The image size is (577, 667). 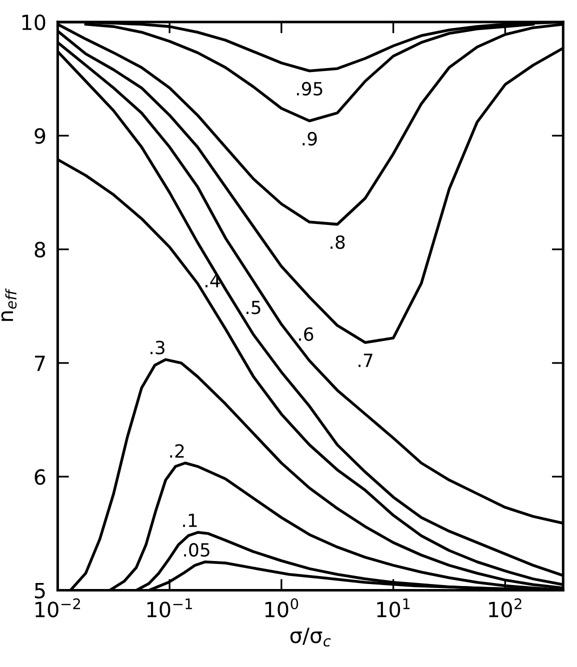 I want to click on y-tick-label: 10, so click(x=34, y=22).